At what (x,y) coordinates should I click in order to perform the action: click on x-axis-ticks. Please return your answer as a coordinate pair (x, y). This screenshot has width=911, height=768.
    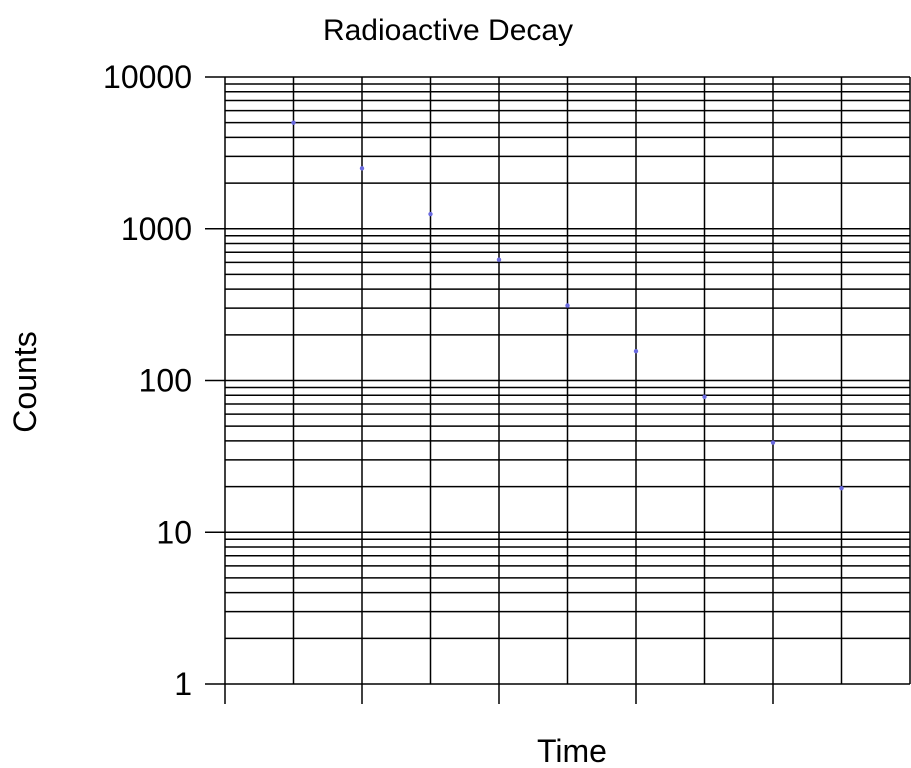
    Looking at the image, I should click on (567, 694).